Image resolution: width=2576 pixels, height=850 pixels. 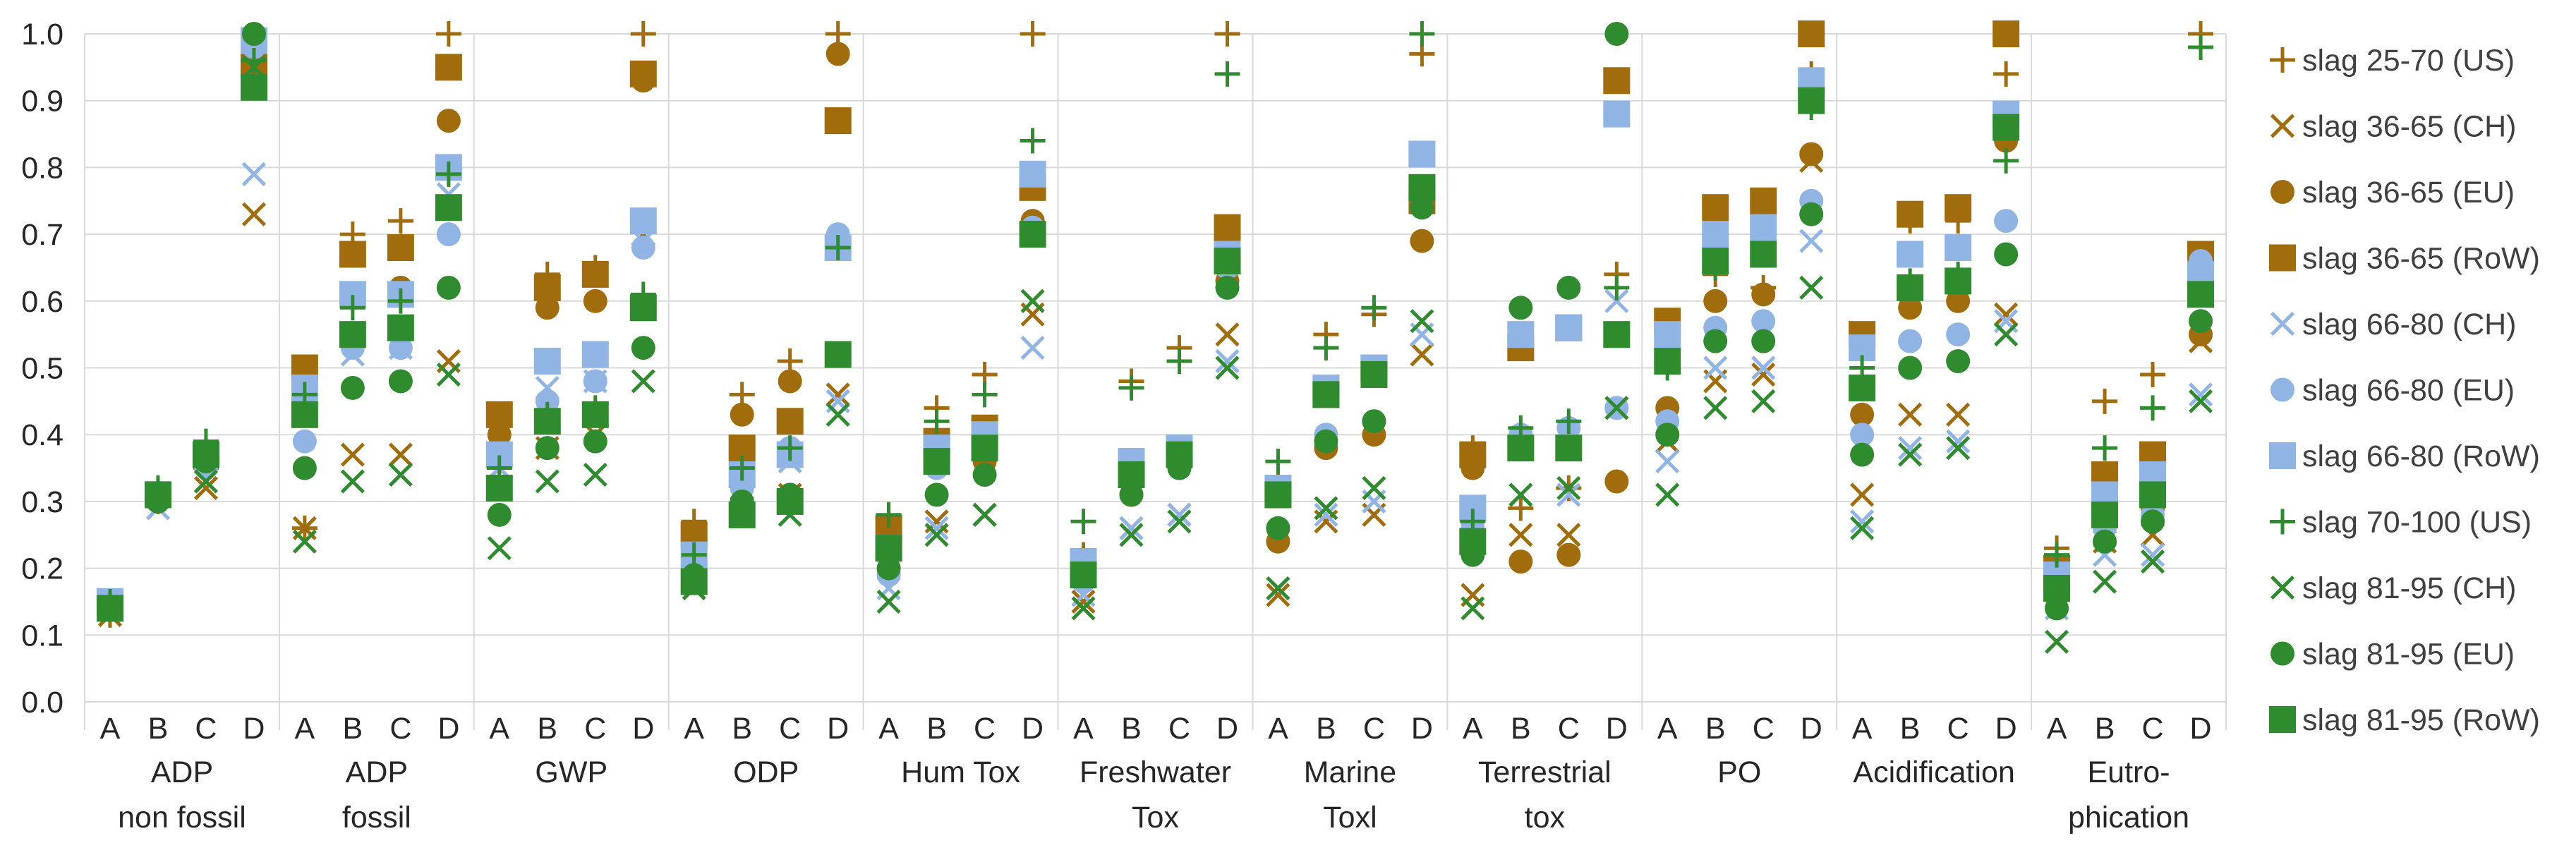 I want to click on x-group-label: GWP, so click(x=571, y=772).